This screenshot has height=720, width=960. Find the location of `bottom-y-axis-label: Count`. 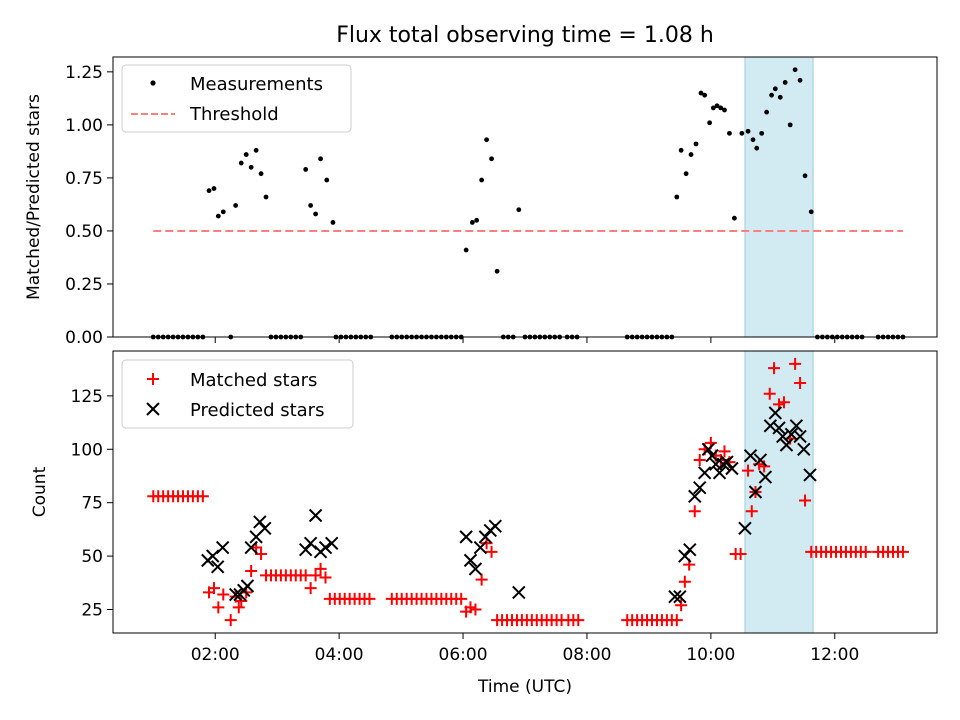

bottom-y-axis-label: Count is located at coordinates (40, 491).